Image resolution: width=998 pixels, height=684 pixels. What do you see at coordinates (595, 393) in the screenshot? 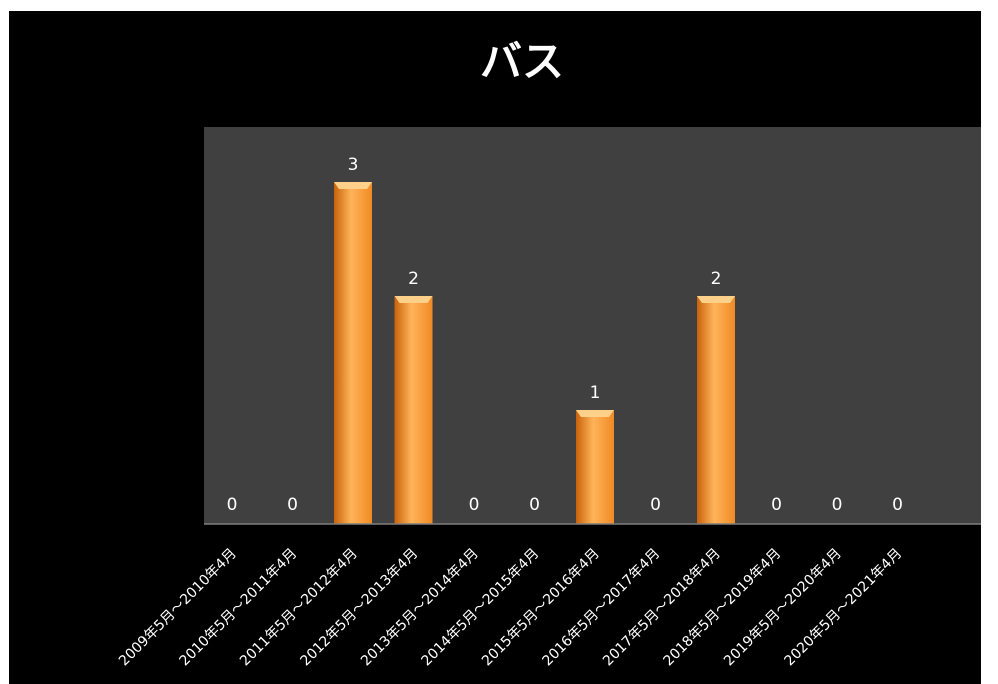
I see `data-label: 1` at bounding box center [595, 393].